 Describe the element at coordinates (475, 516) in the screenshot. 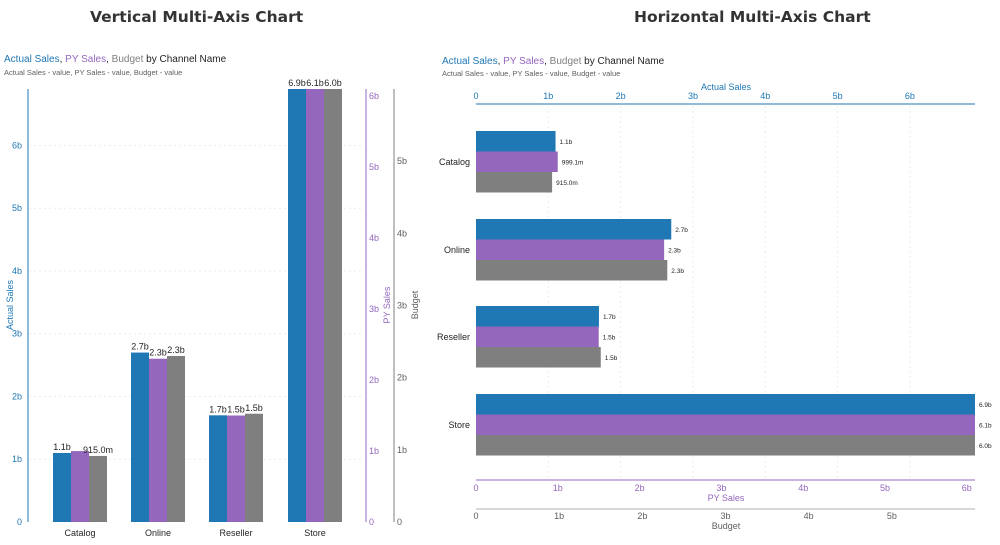

I see `budget-tick-label: 0` at that location.